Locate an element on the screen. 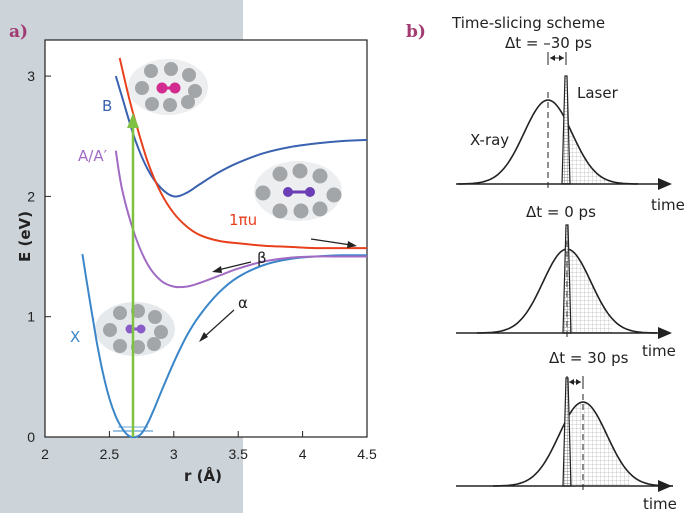 The image size is (691, 513). panel-a-label: a) is located at coordinates (18, 32).